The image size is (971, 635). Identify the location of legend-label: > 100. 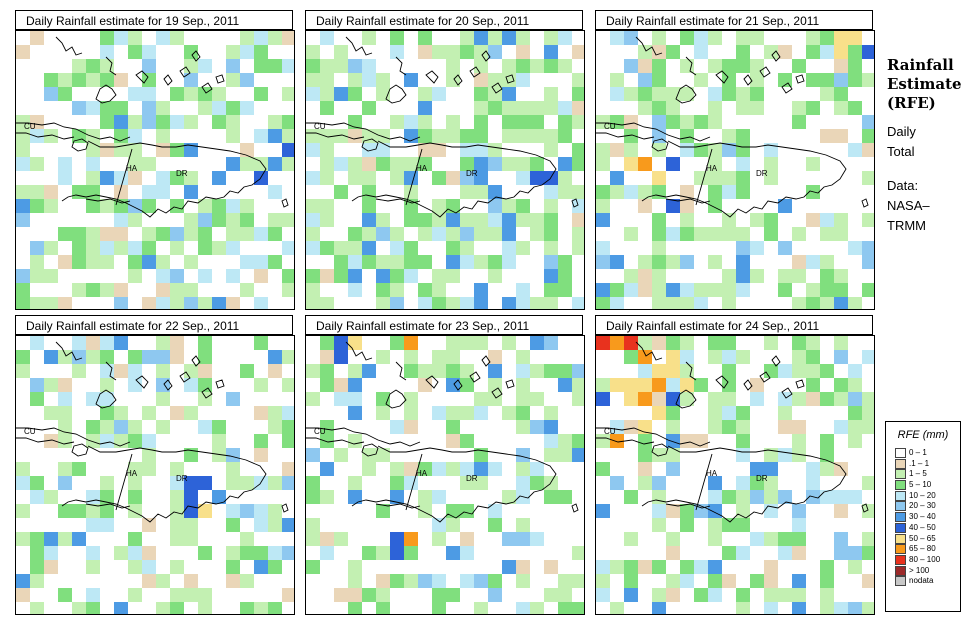
(919, 570).